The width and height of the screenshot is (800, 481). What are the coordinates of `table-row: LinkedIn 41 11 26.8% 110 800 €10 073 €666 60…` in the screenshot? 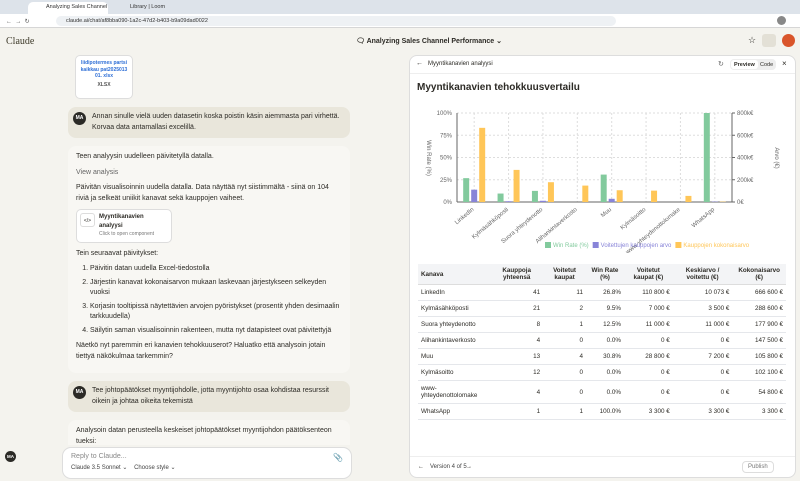 It's located at (602, 292).